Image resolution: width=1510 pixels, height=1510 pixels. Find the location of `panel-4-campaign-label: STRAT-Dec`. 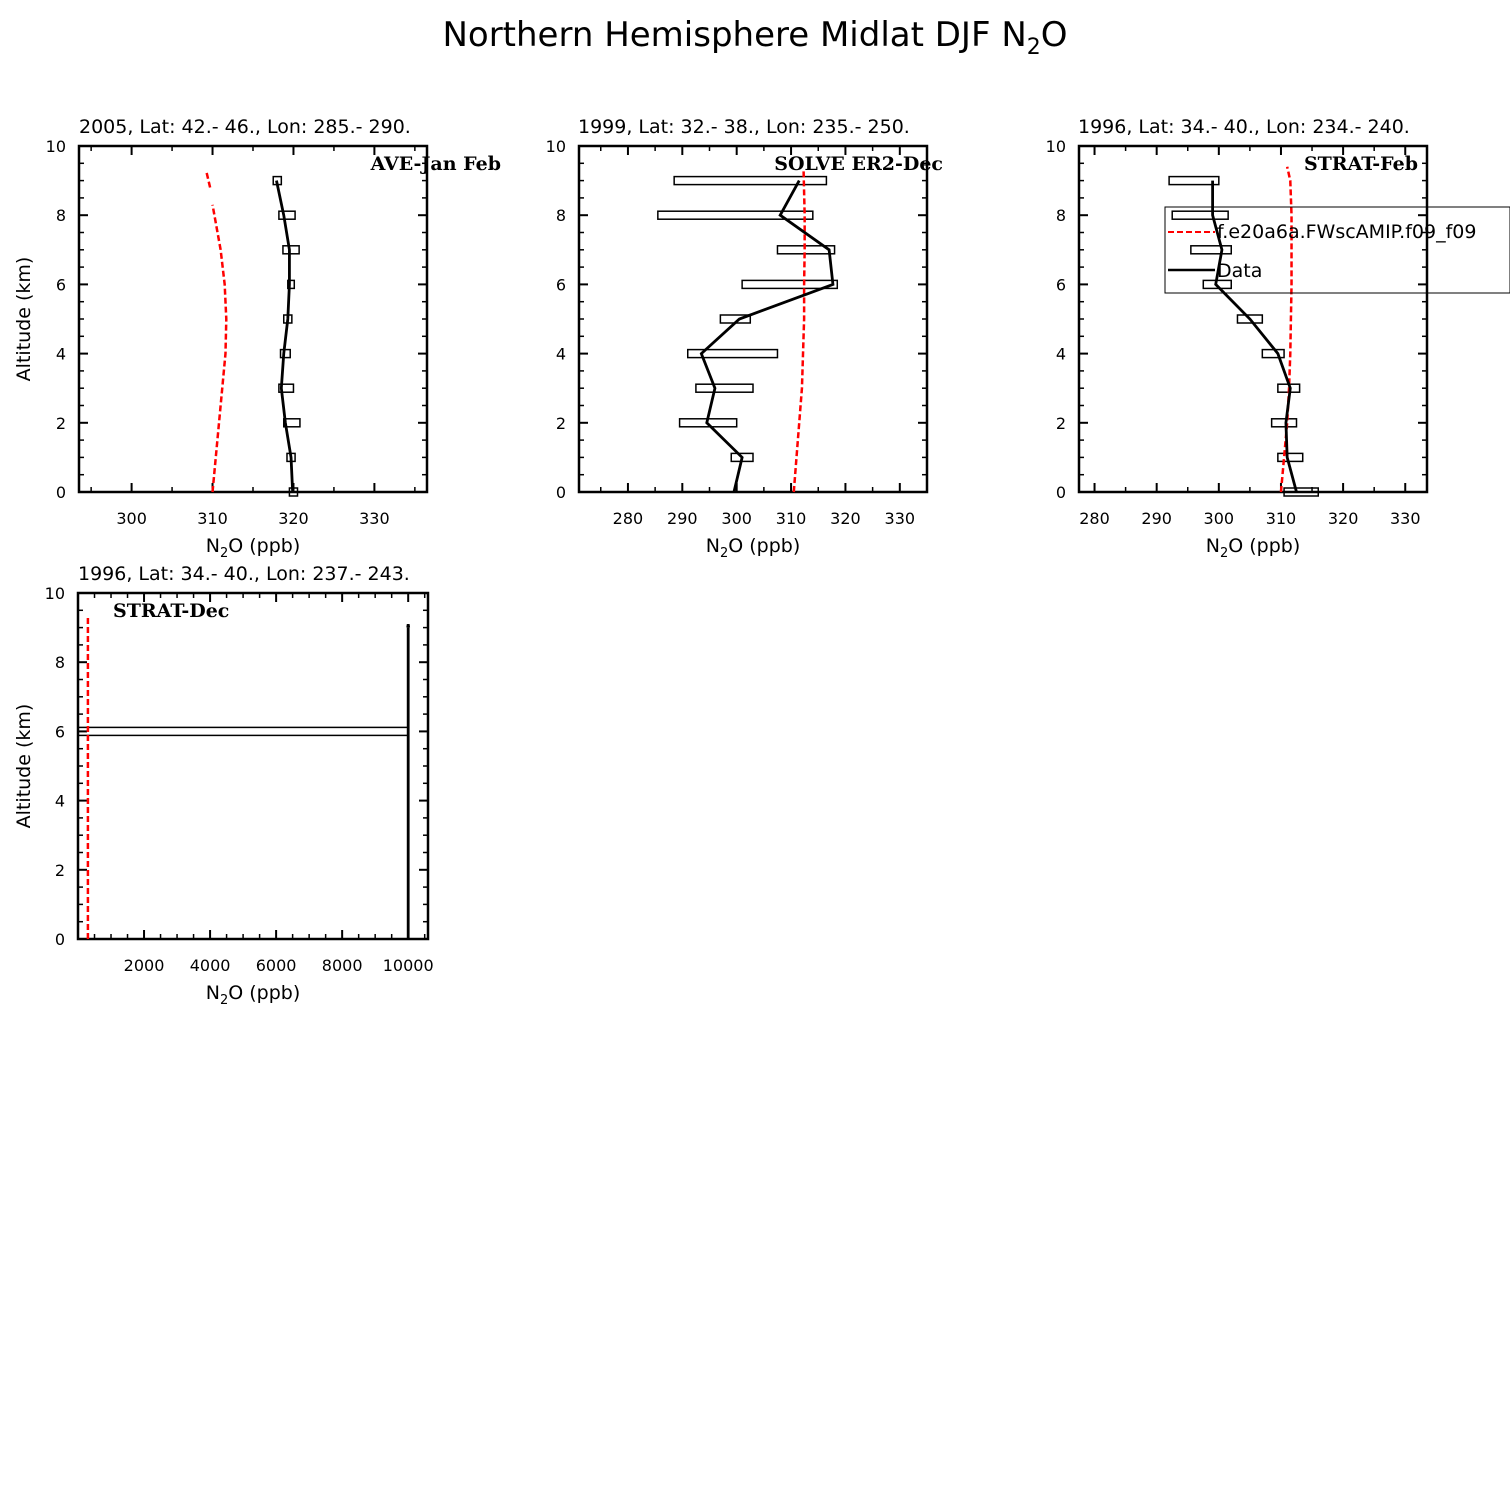

panel-4-campaign-label: STRAT-Dec is located at coordinates (171, 611).